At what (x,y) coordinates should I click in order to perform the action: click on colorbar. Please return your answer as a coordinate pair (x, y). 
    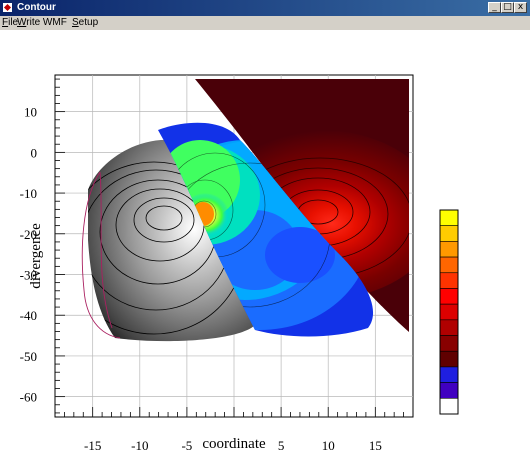
    Looking at the image, I should click on (449, 312).